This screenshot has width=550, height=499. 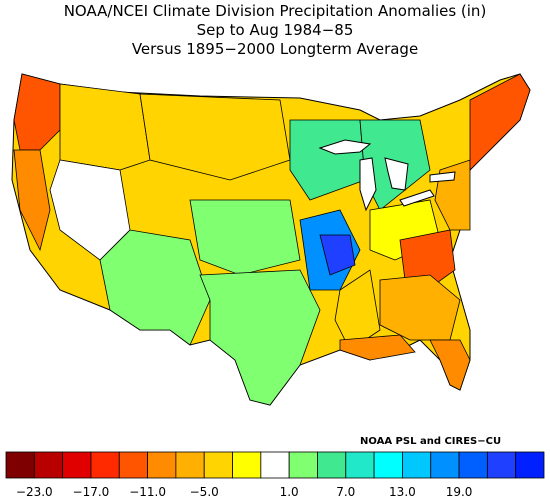 What do you see at coordinates (450, 365) in the screenshot?
I see `climate-division-florida` at bounding box center [450, 365].